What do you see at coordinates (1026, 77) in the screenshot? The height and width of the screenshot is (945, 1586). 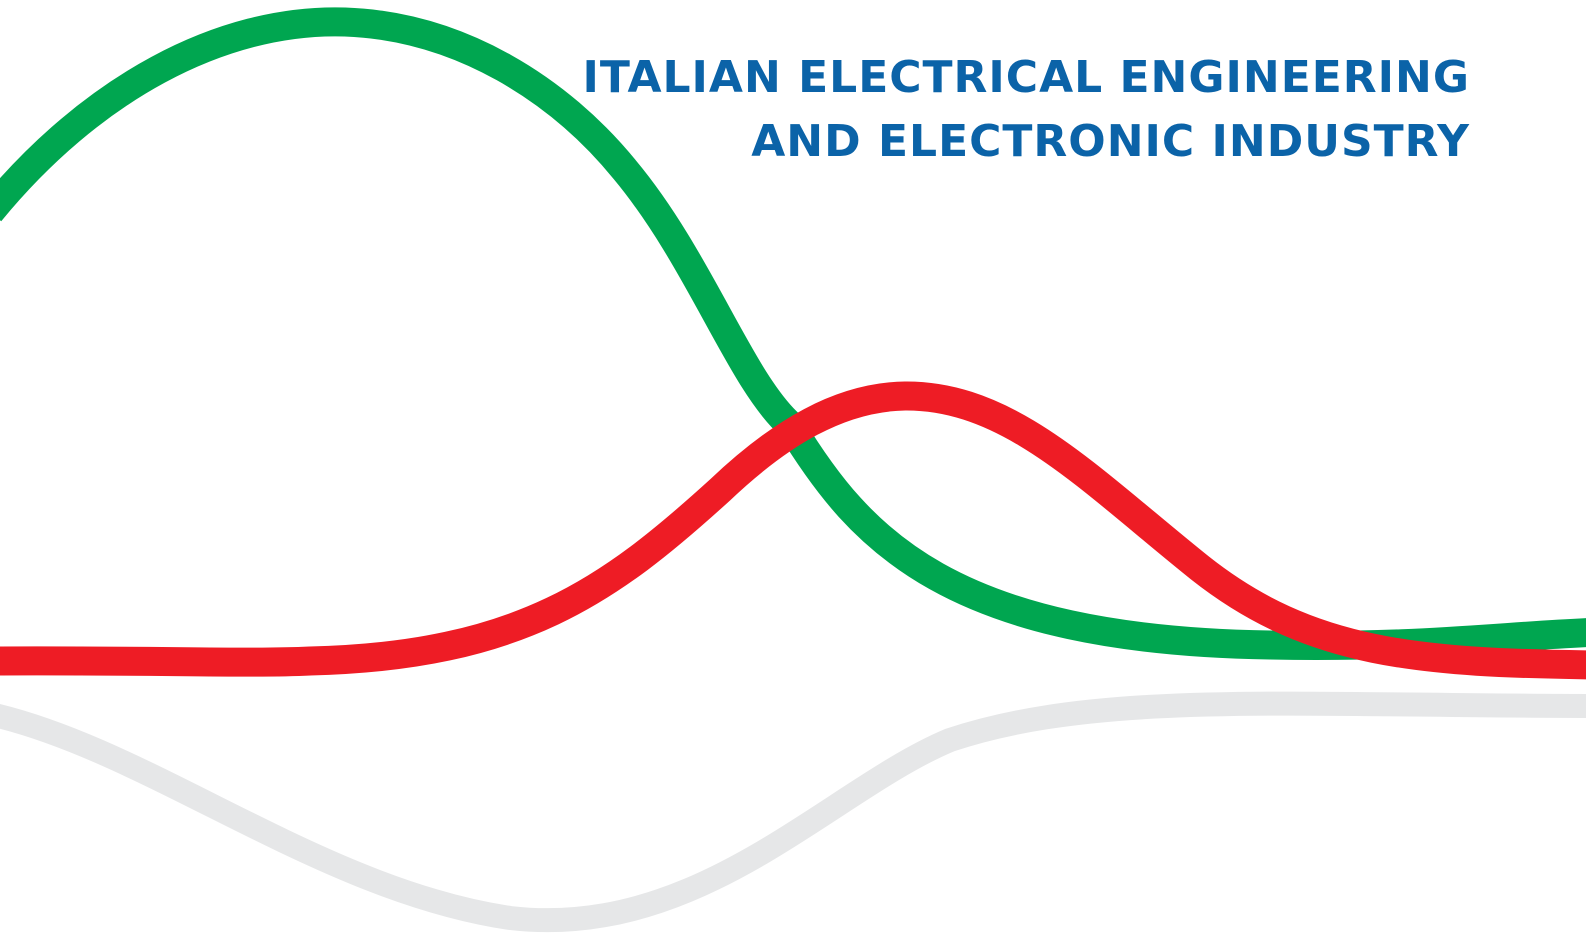 I see `title-line-1: ITALIAN ELECTRICAL ENGINEERING` at bounding box center [1026, 77].